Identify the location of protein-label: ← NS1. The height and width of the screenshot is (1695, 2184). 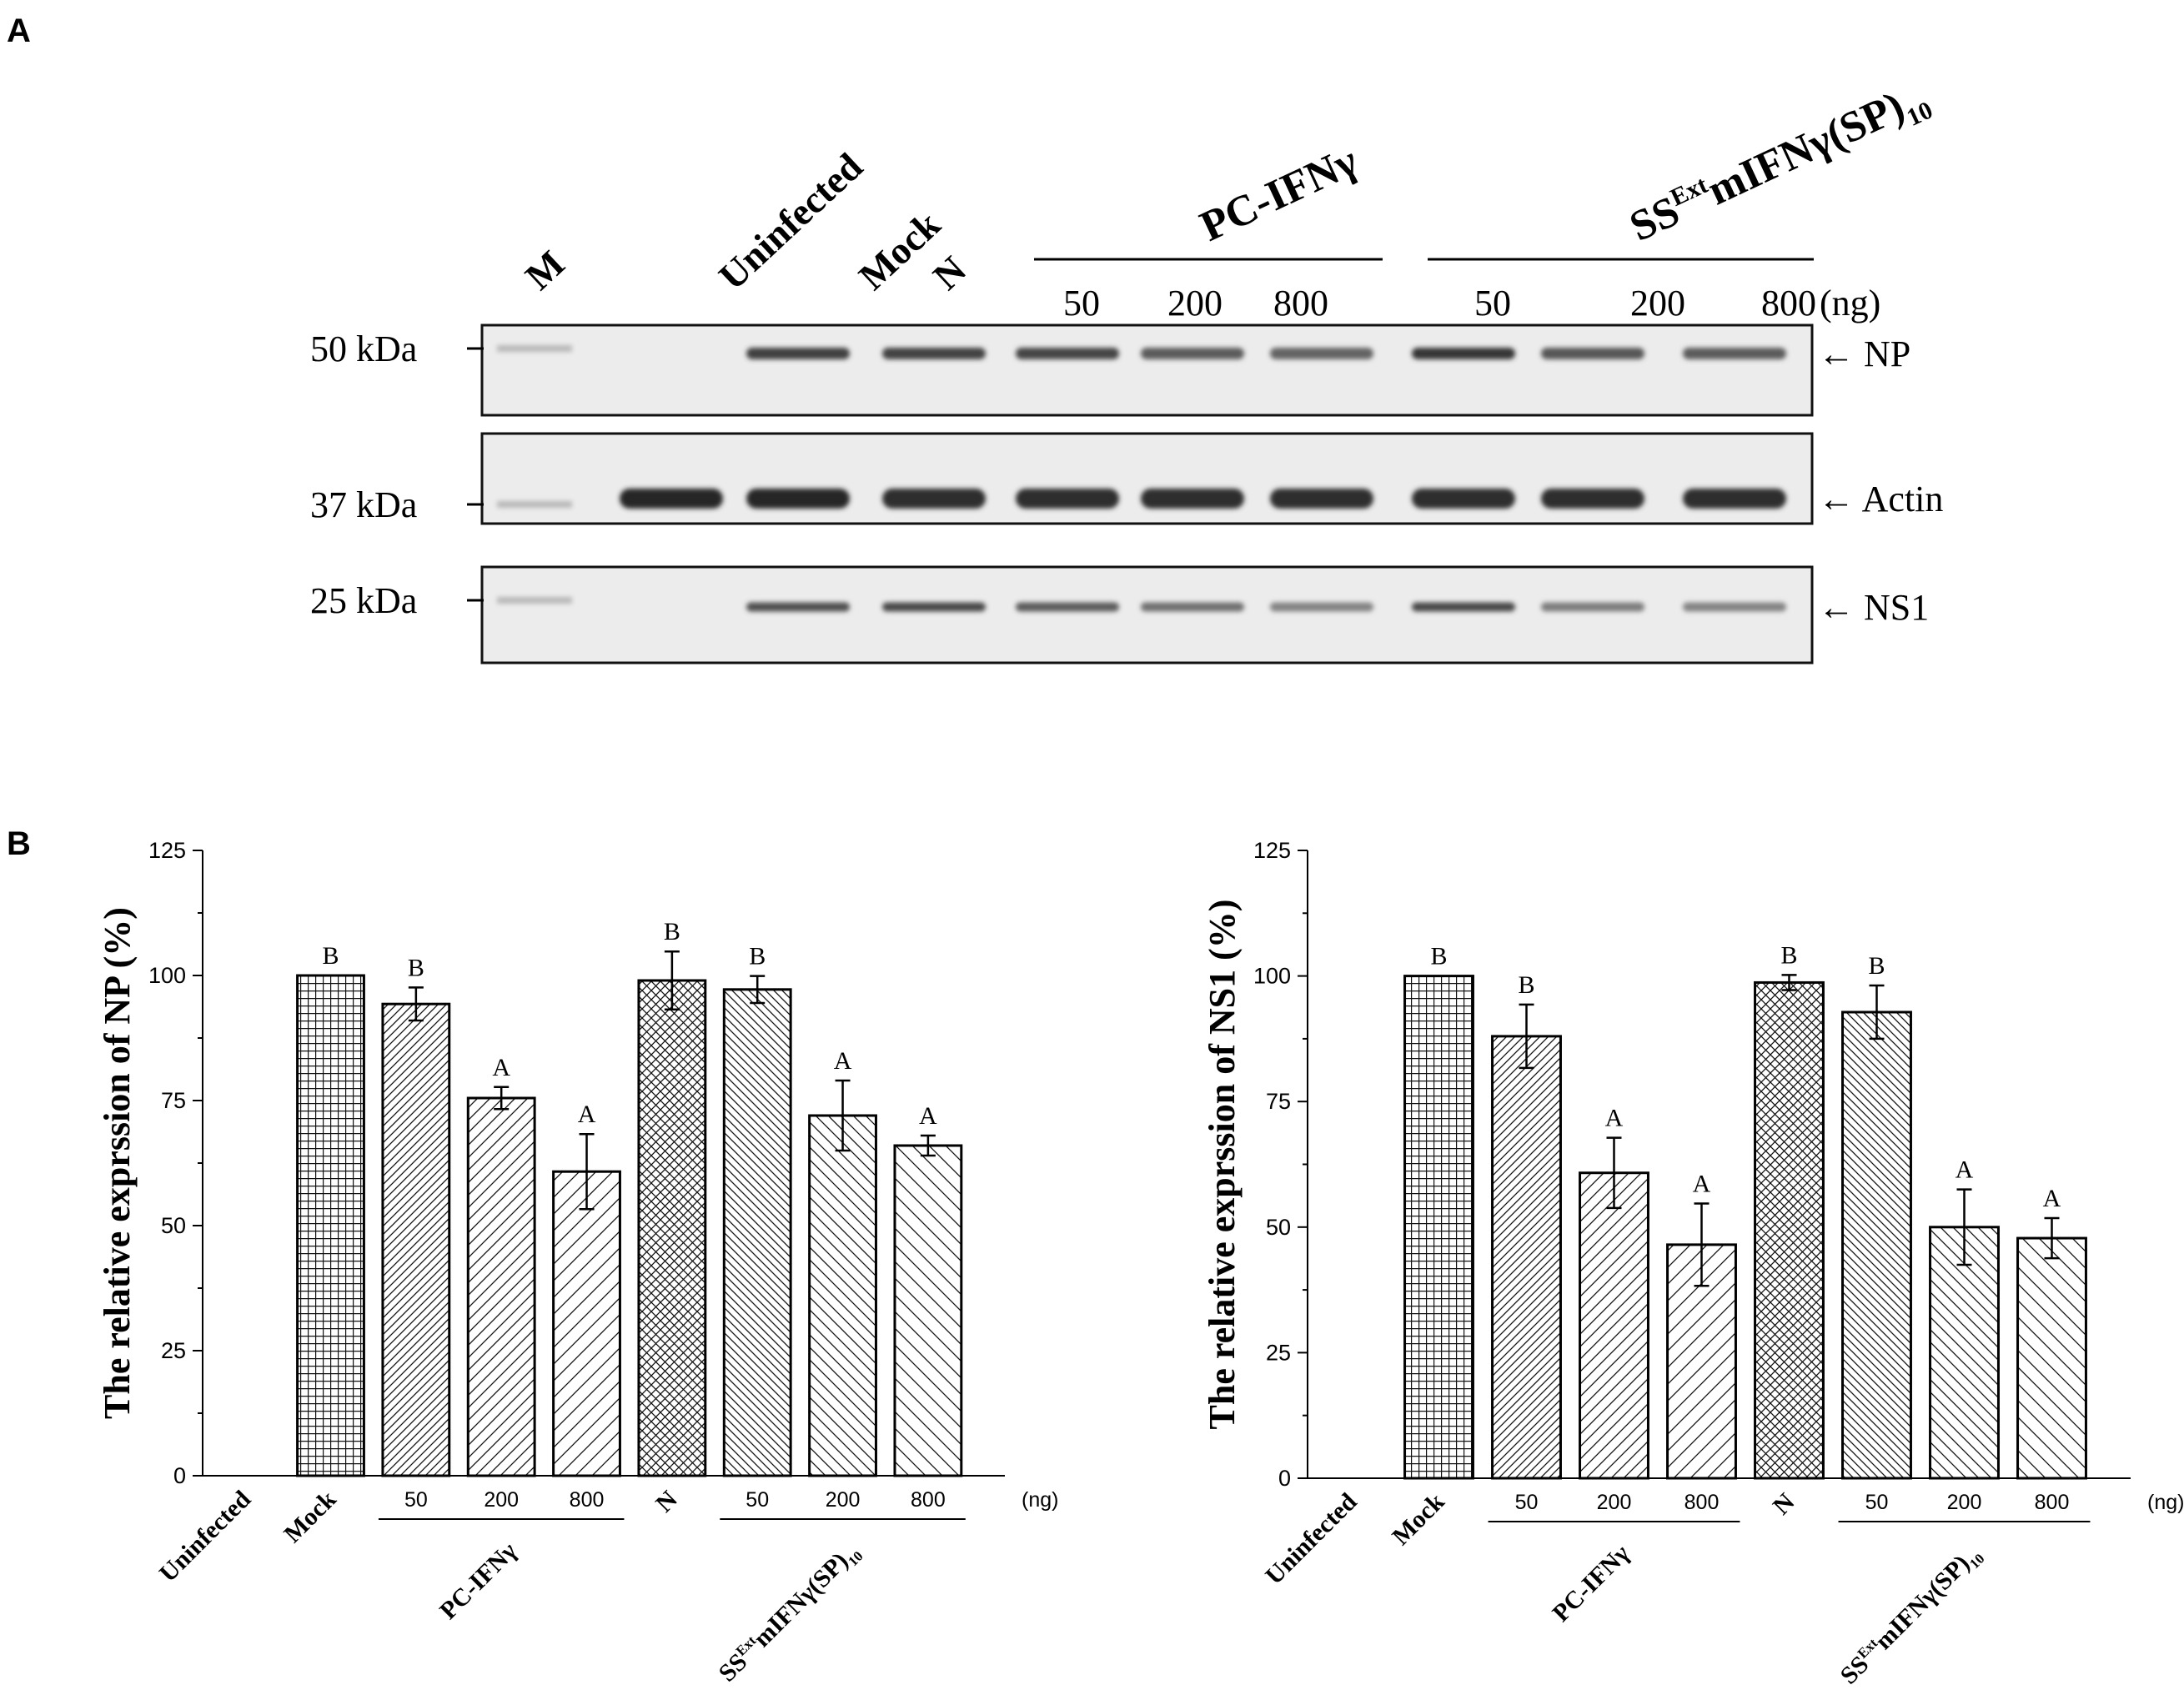
(1873, 607).